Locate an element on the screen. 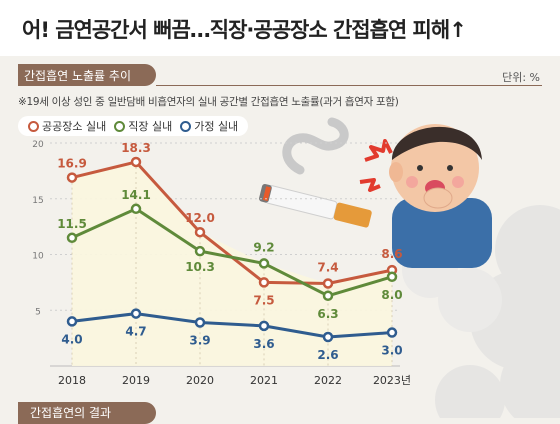  legend-item-work: 직장 실내 is located at coordinates (143, 126).